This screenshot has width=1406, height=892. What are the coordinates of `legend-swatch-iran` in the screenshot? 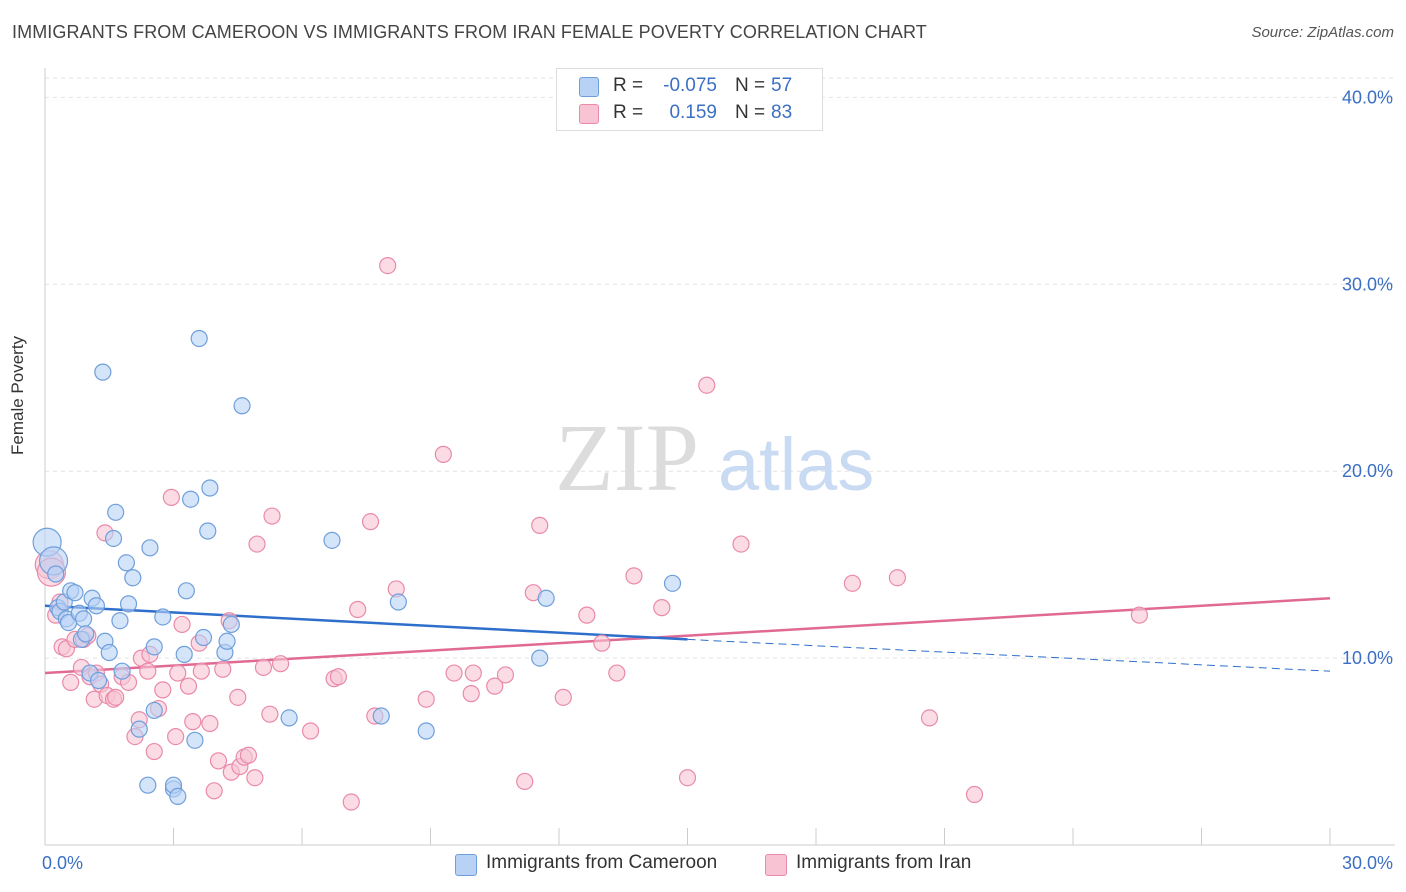 It's located at (776, 865).